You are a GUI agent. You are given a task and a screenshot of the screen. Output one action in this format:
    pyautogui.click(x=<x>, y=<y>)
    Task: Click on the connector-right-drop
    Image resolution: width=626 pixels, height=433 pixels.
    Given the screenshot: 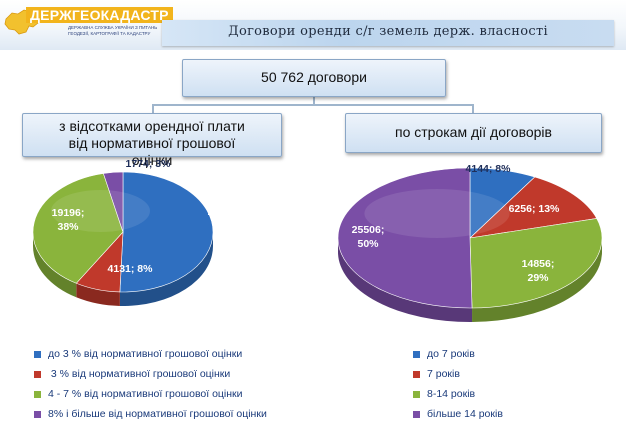 What is the action you would take?
    pyautogui.click(x=473, y=109)
    